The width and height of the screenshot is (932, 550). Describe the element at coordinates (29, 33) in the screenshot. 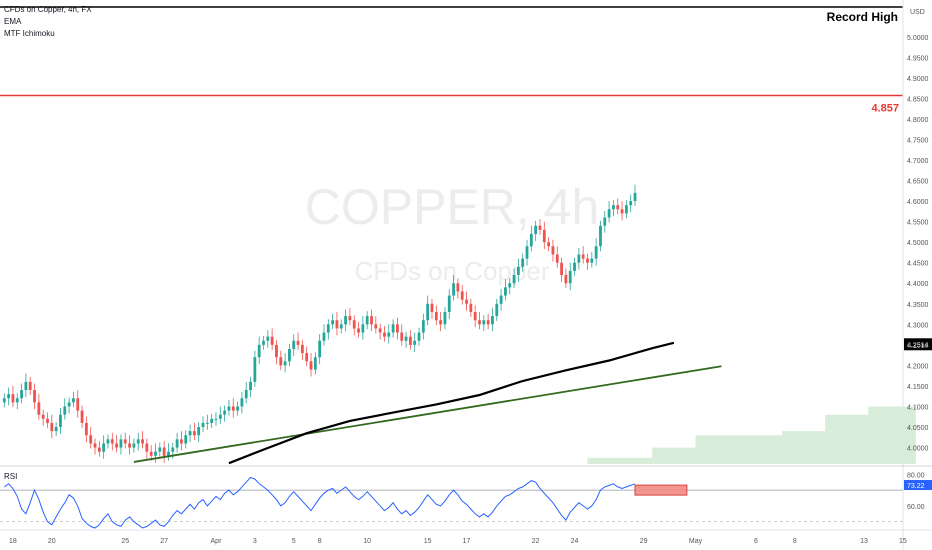

I see `indicator-ichimoku: MTF Ichimoku` at that location.